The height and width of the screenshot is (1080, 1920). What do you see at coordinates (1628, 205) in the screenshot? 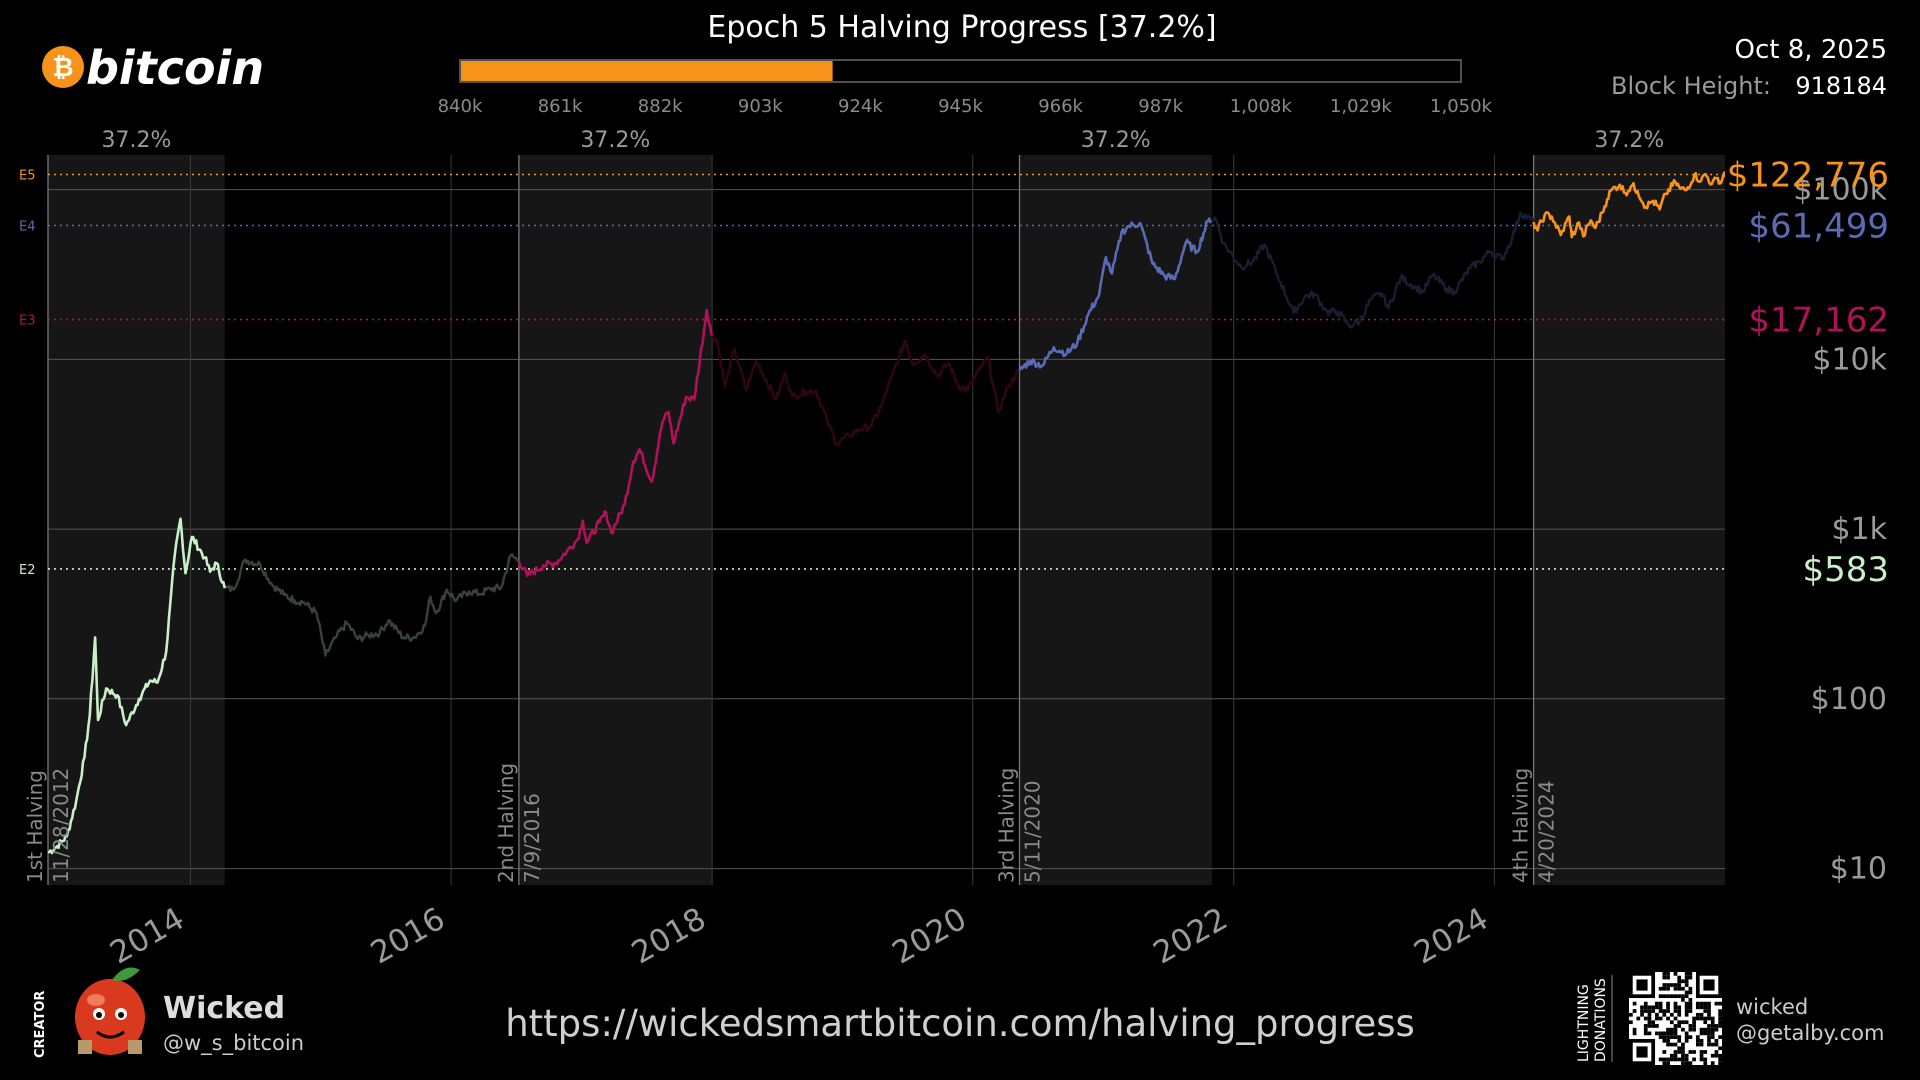
I see `series-epoch5` at bounding box center [1628, 205].